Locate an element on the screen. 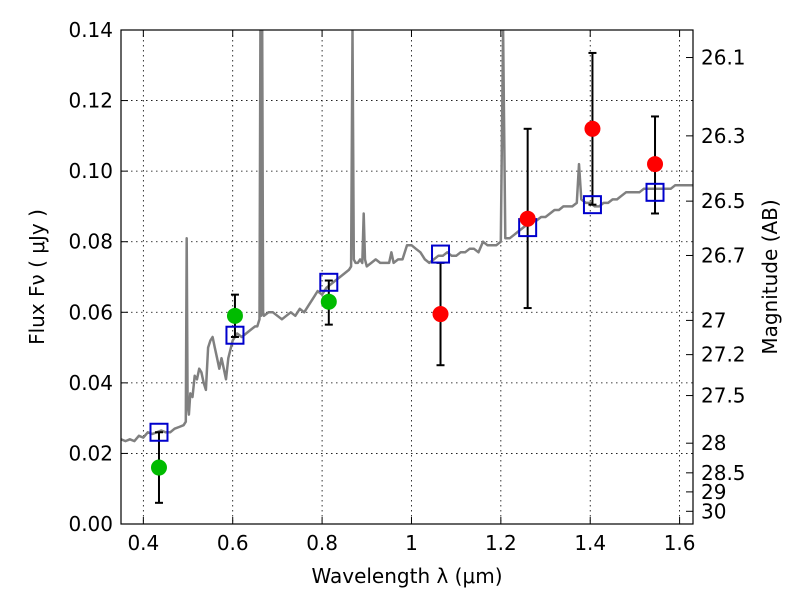 The width and height of the screenshot is (800, 600). x-tick-label: 1.6 is located at coordinates (680, 543).